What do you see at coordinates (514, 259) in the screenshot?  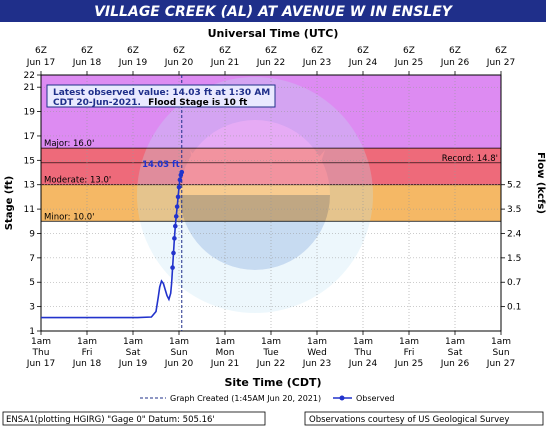 I see `flow-tick-label: 1.5` at bounding box center [514, 259].